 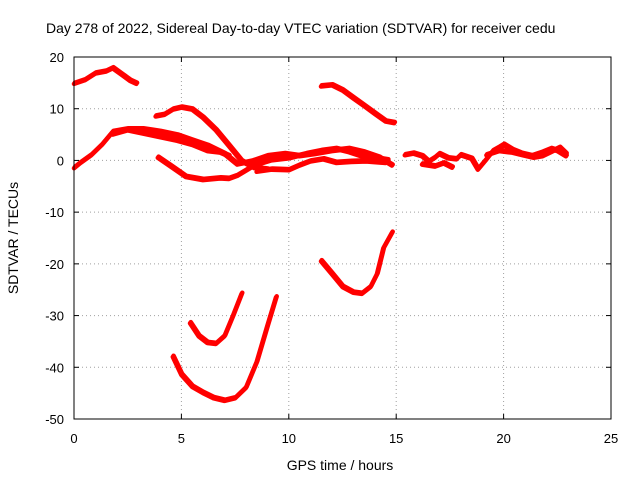 What do you see at coordinates (171, 142) in the screenshot?
I see `series-arc3-jitter` at bounding box center [171, 142].